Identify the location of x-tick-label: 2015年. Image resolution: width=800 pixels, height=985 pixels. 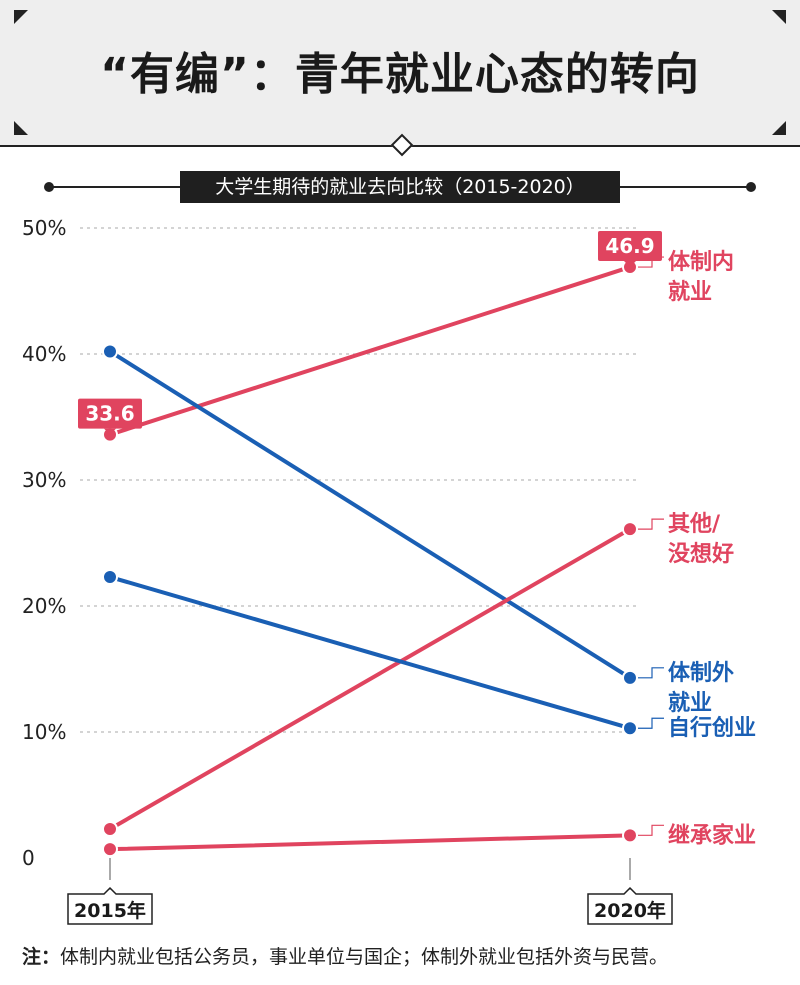
(110, 910).